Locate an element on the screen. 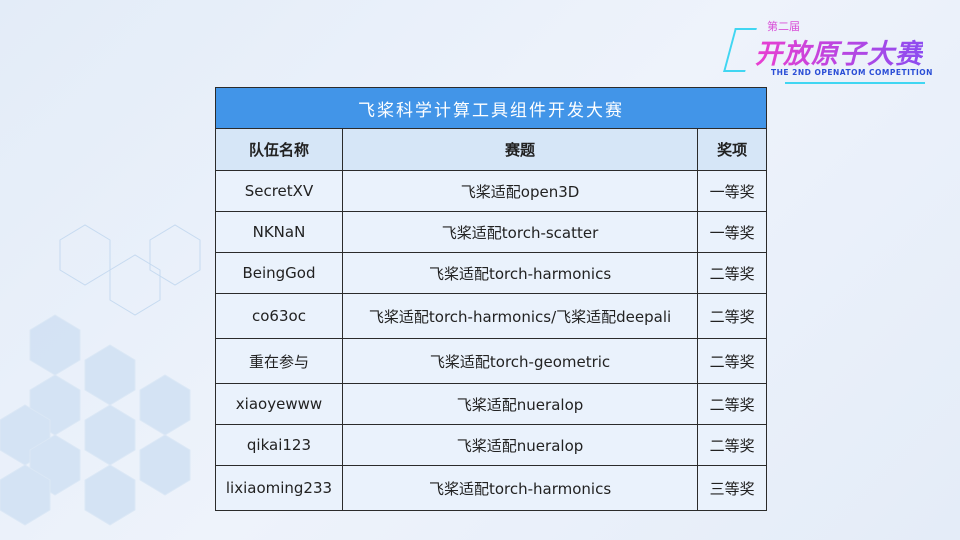 This screenshot has height=540, width=960. logo-edition: 第二届 is located at coordinates (783, 26).